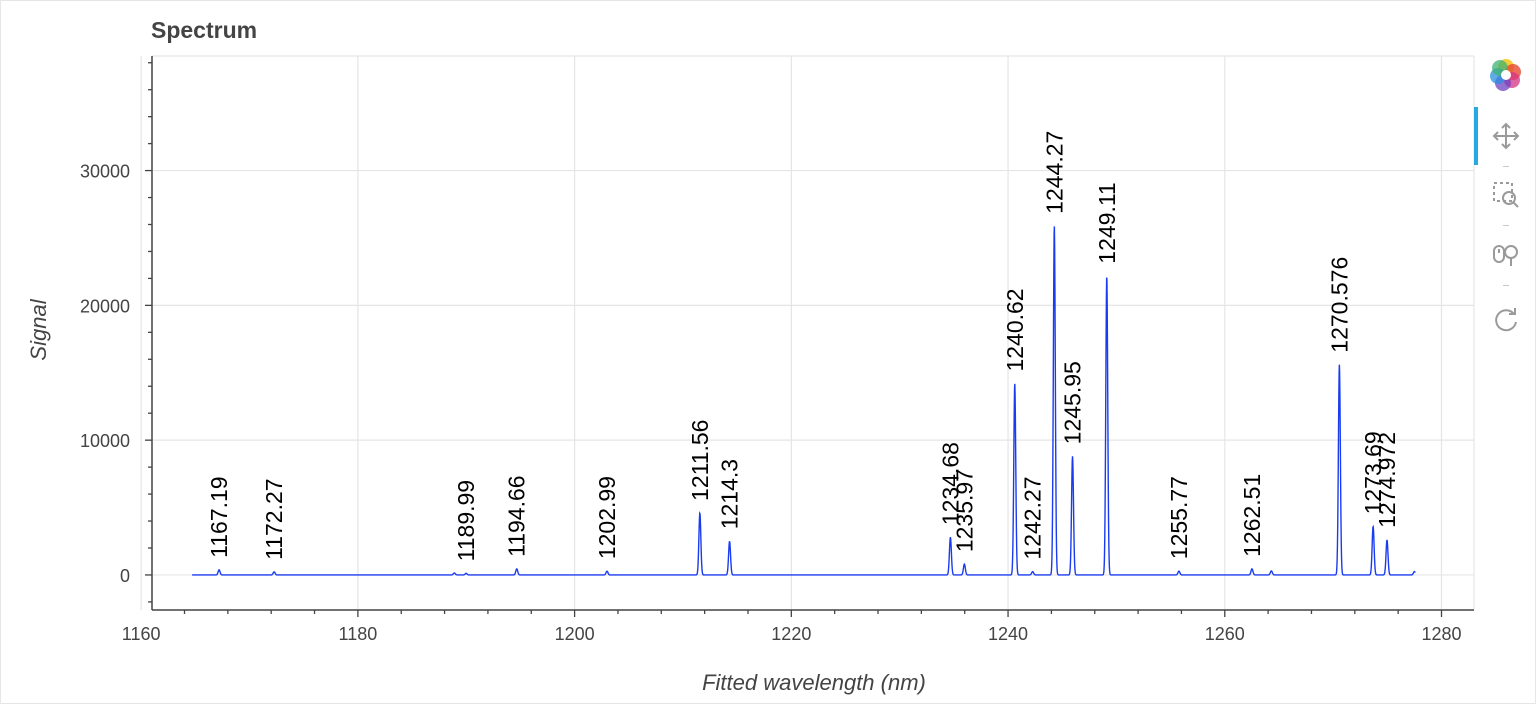 Image resolution: width=1536 pixels, height=704 pixels. Describe the element at coordinates (105, 172) in the screenshot. I see `y-tick-label: 30000` at that location.